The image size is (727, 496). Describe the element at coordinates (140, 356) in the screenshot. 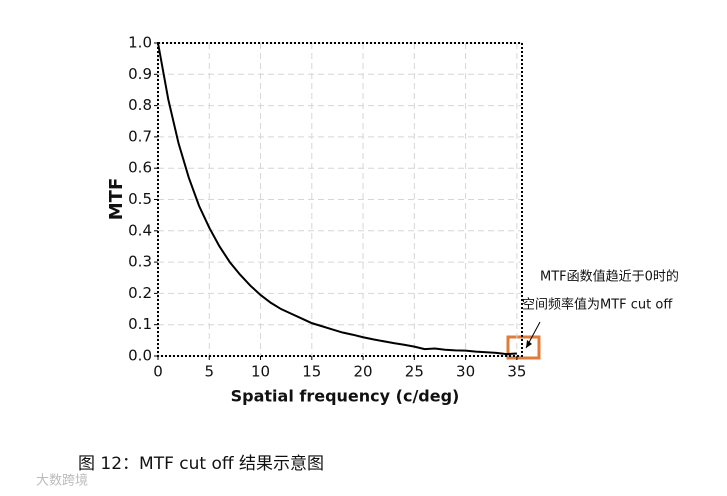

I see `y-tick-label: 0.0` at that location.